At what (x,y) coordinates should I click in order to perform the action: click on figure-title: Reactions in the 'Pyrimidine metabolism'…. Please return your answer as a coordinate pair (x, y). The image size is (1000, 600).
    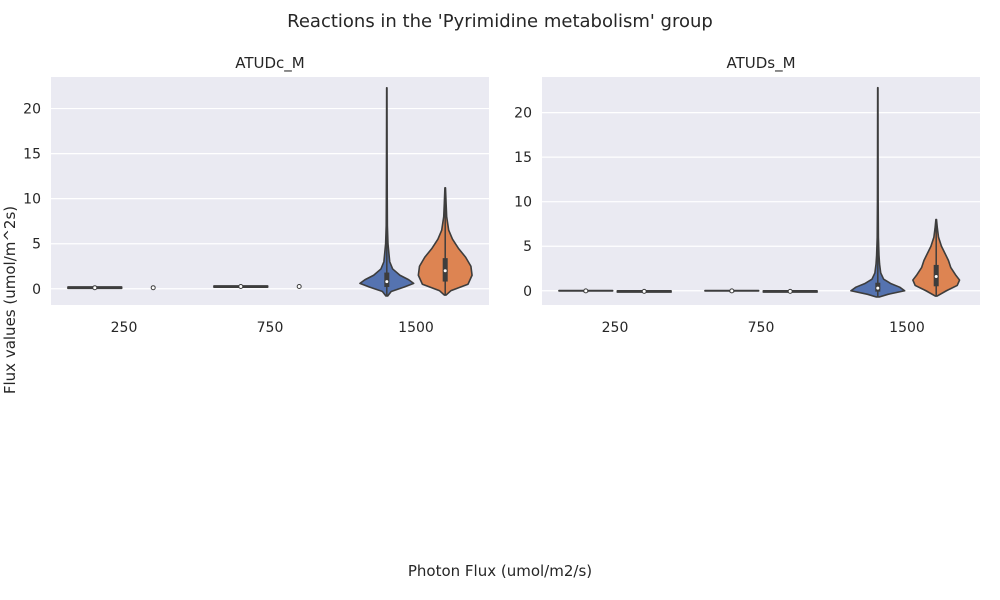
    Looking at the image, I should click on (500, 21).